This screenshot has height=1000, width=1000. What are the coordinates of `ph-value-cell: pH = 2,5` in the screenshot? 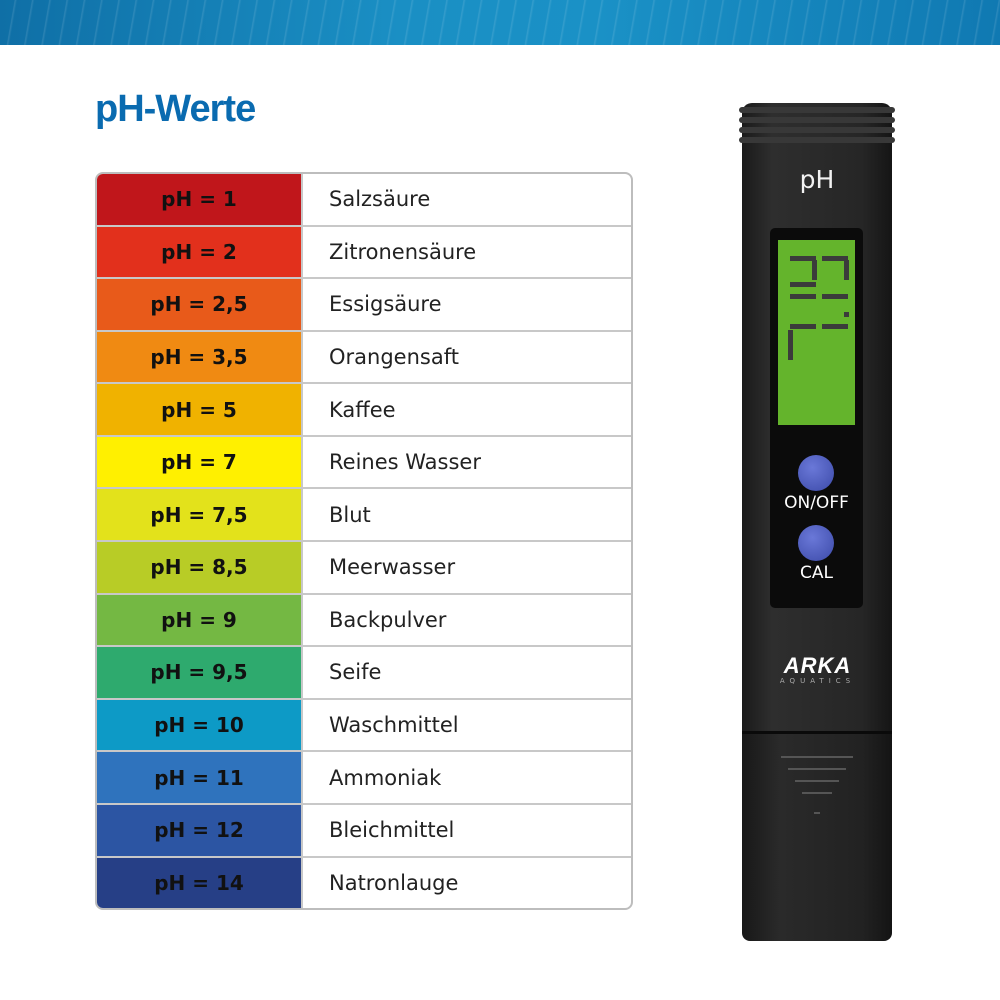 It's located at (200, 304).